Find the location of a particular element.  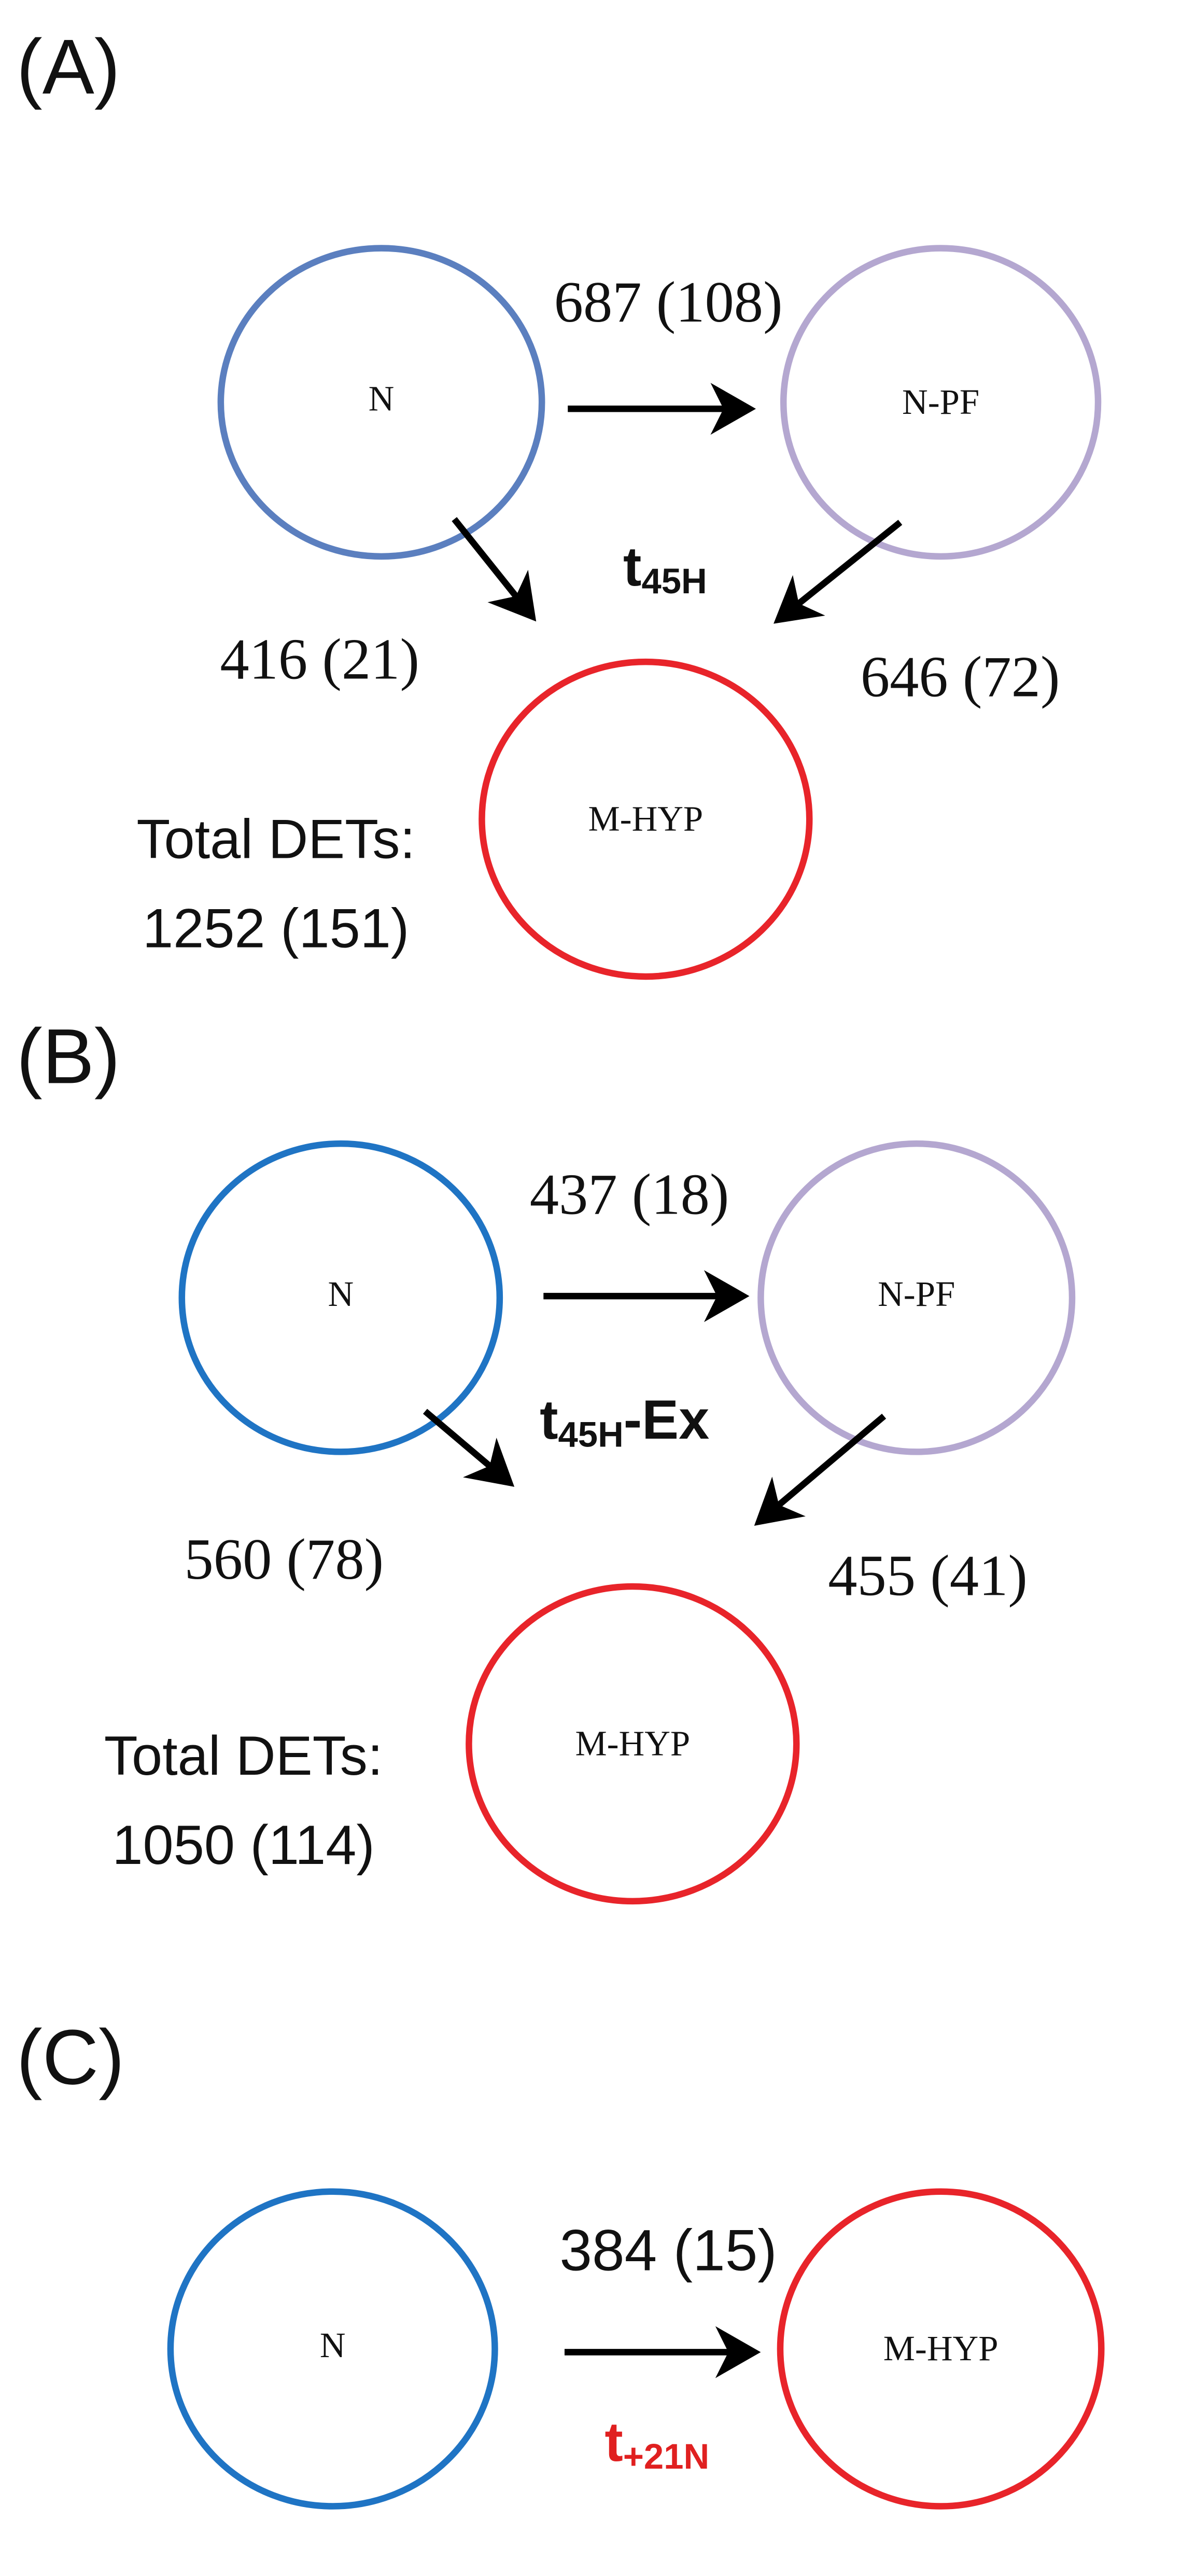

condition-label: t45H-Ex is located at coordinates (625, 1421).